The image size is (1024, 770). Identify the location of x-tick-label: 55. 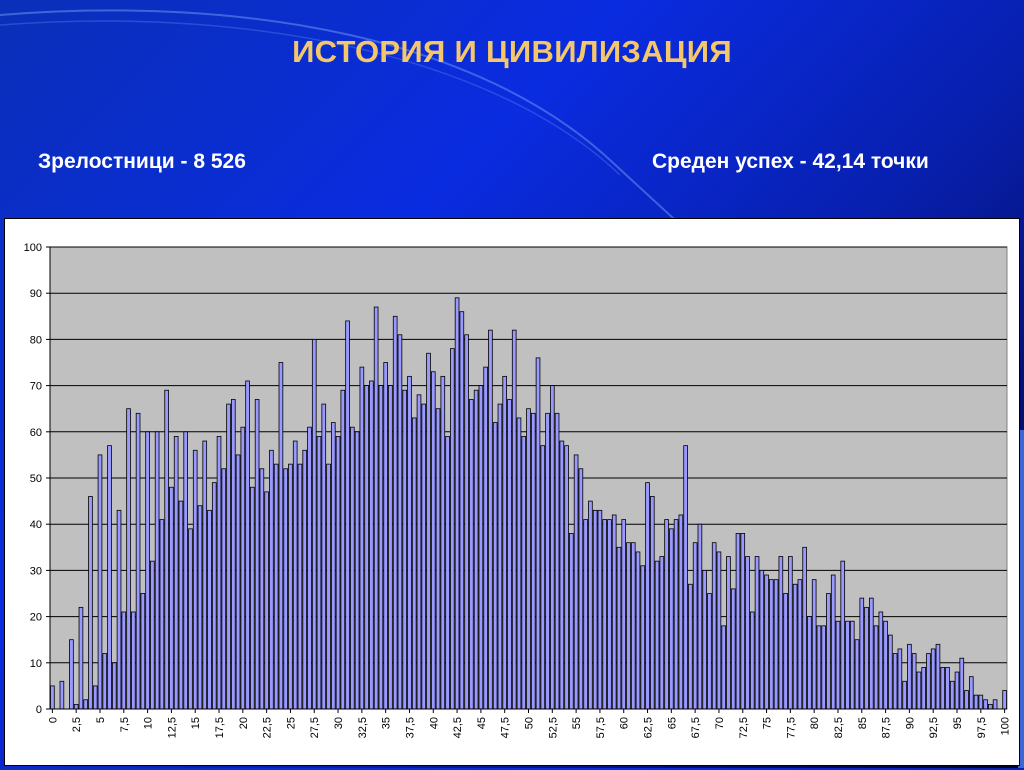
(577, 723).